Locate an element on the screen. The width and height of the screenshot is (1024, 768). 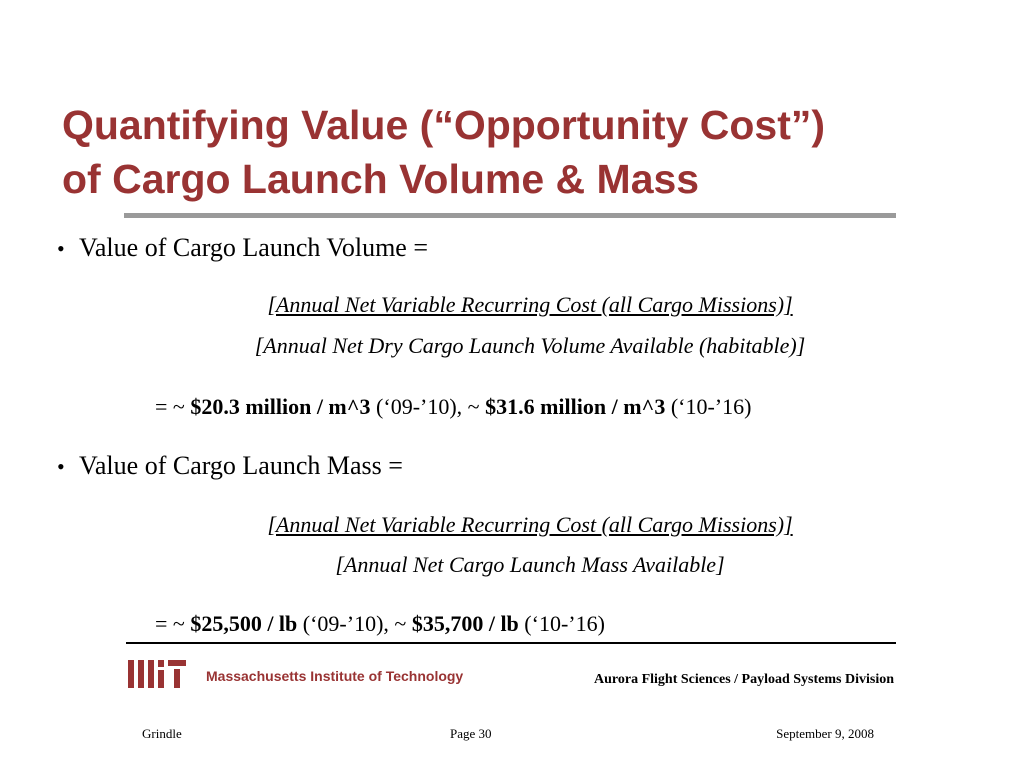
mass-bullet: • Value of Cargo Launch Mass = is located at coordinates (230, 466).